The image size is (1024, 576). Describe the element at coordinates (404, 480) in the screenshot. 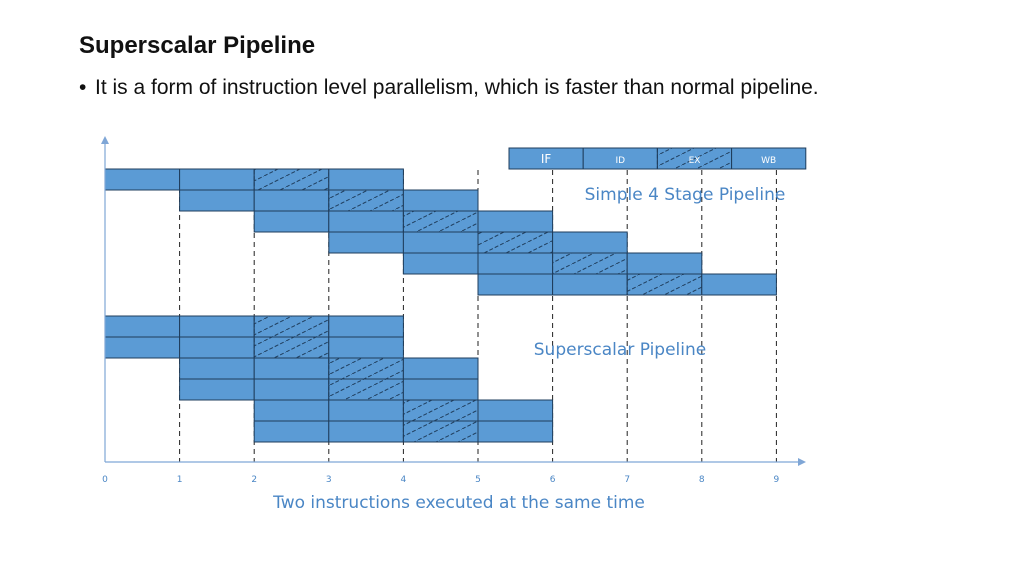

I see `x-tick-label: 4` at that location.